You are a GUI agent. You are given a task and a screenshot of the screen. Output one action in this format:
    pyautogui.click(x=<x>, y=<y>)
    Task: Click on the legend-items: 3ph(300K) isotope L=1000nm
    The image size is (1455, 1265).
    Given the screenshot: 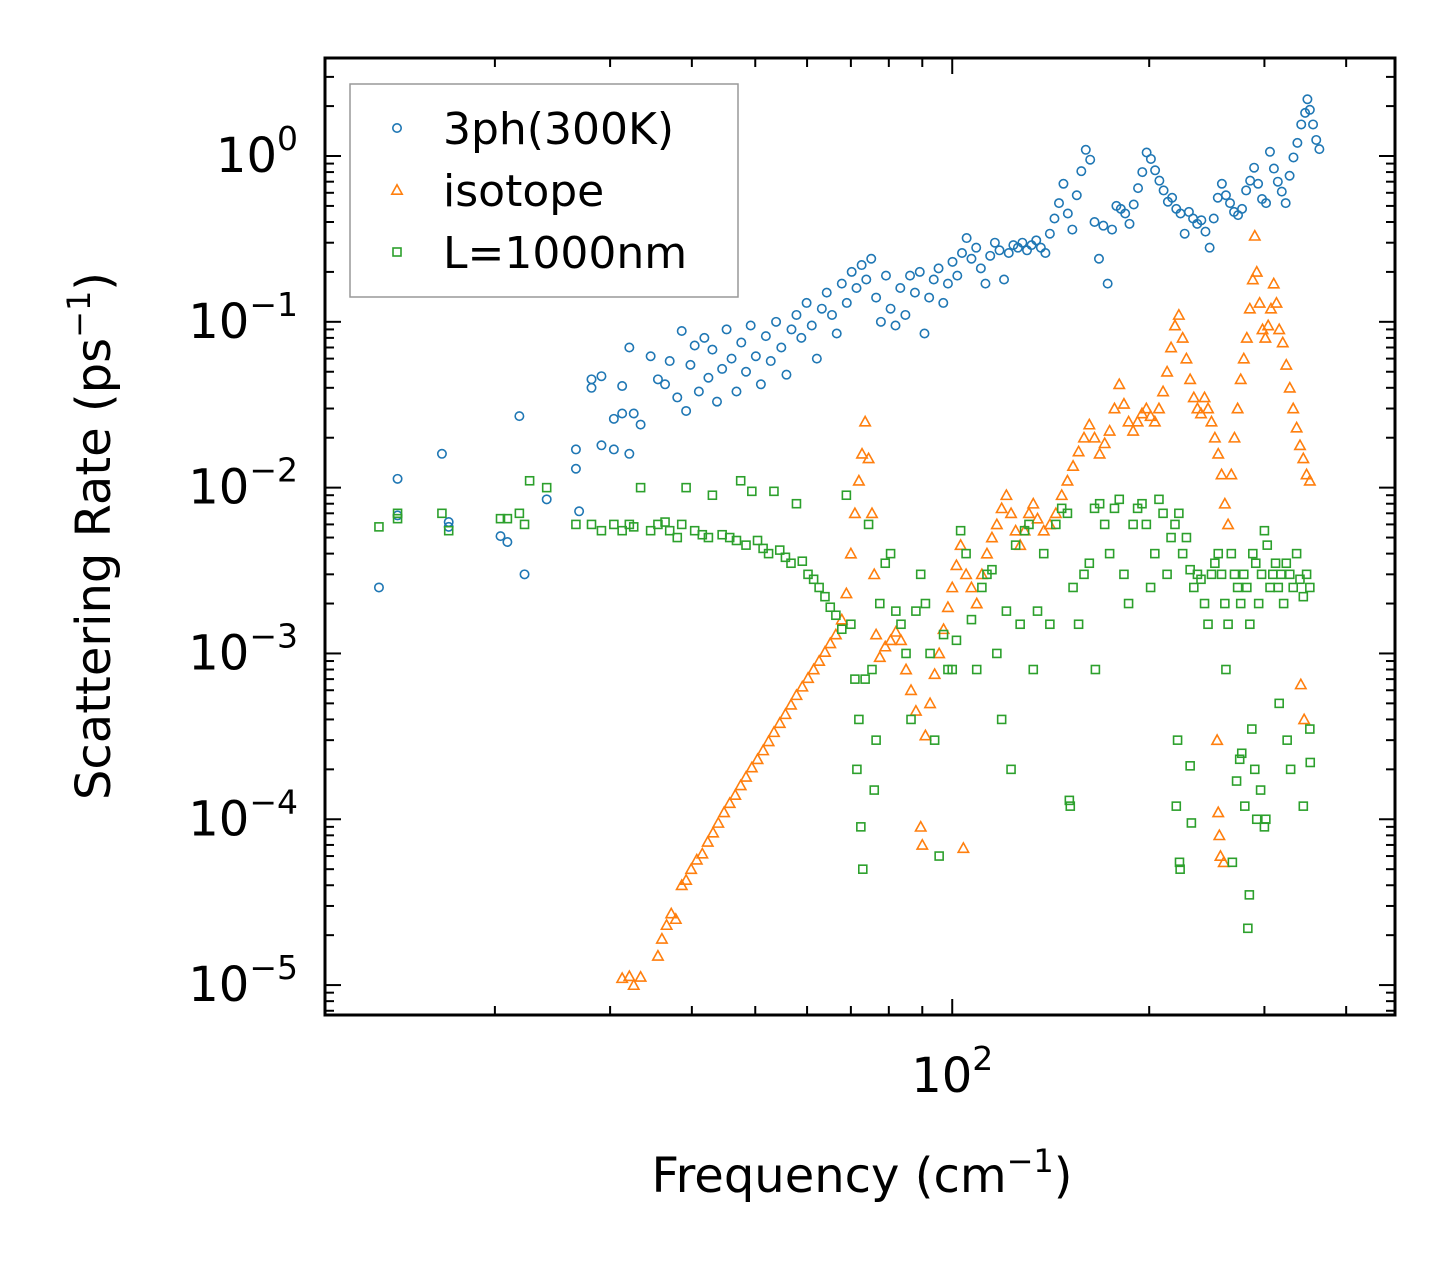 What is the action you would take?
    pyautogui.click(x=538, y=191)
    